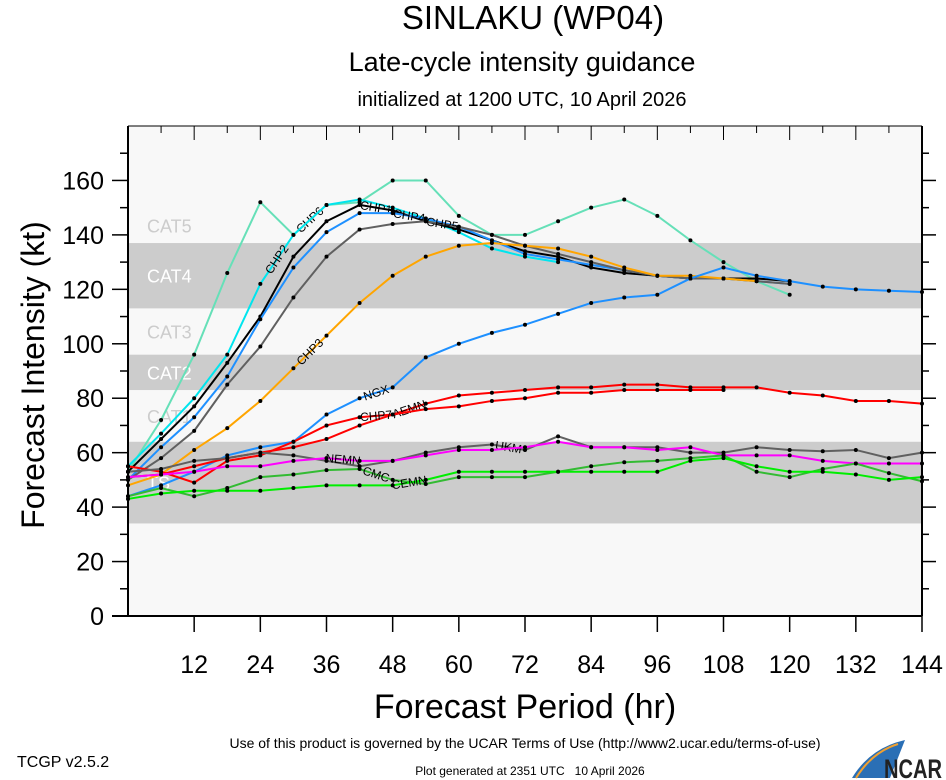 The image size is (946, 780). I want to click on y-tick-label: 160, so click(83, 181).